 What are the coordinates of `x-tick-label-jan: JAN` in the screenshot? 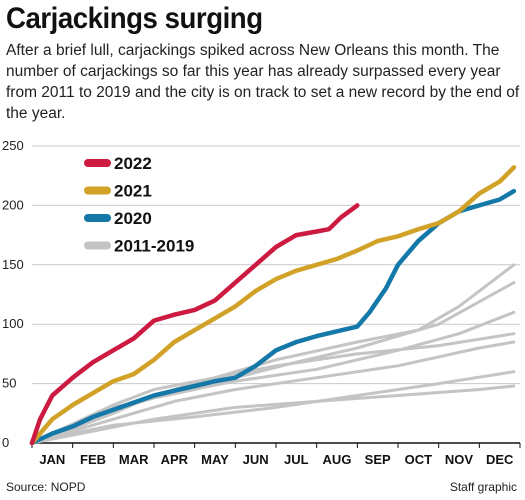 It's located at (52, 459).